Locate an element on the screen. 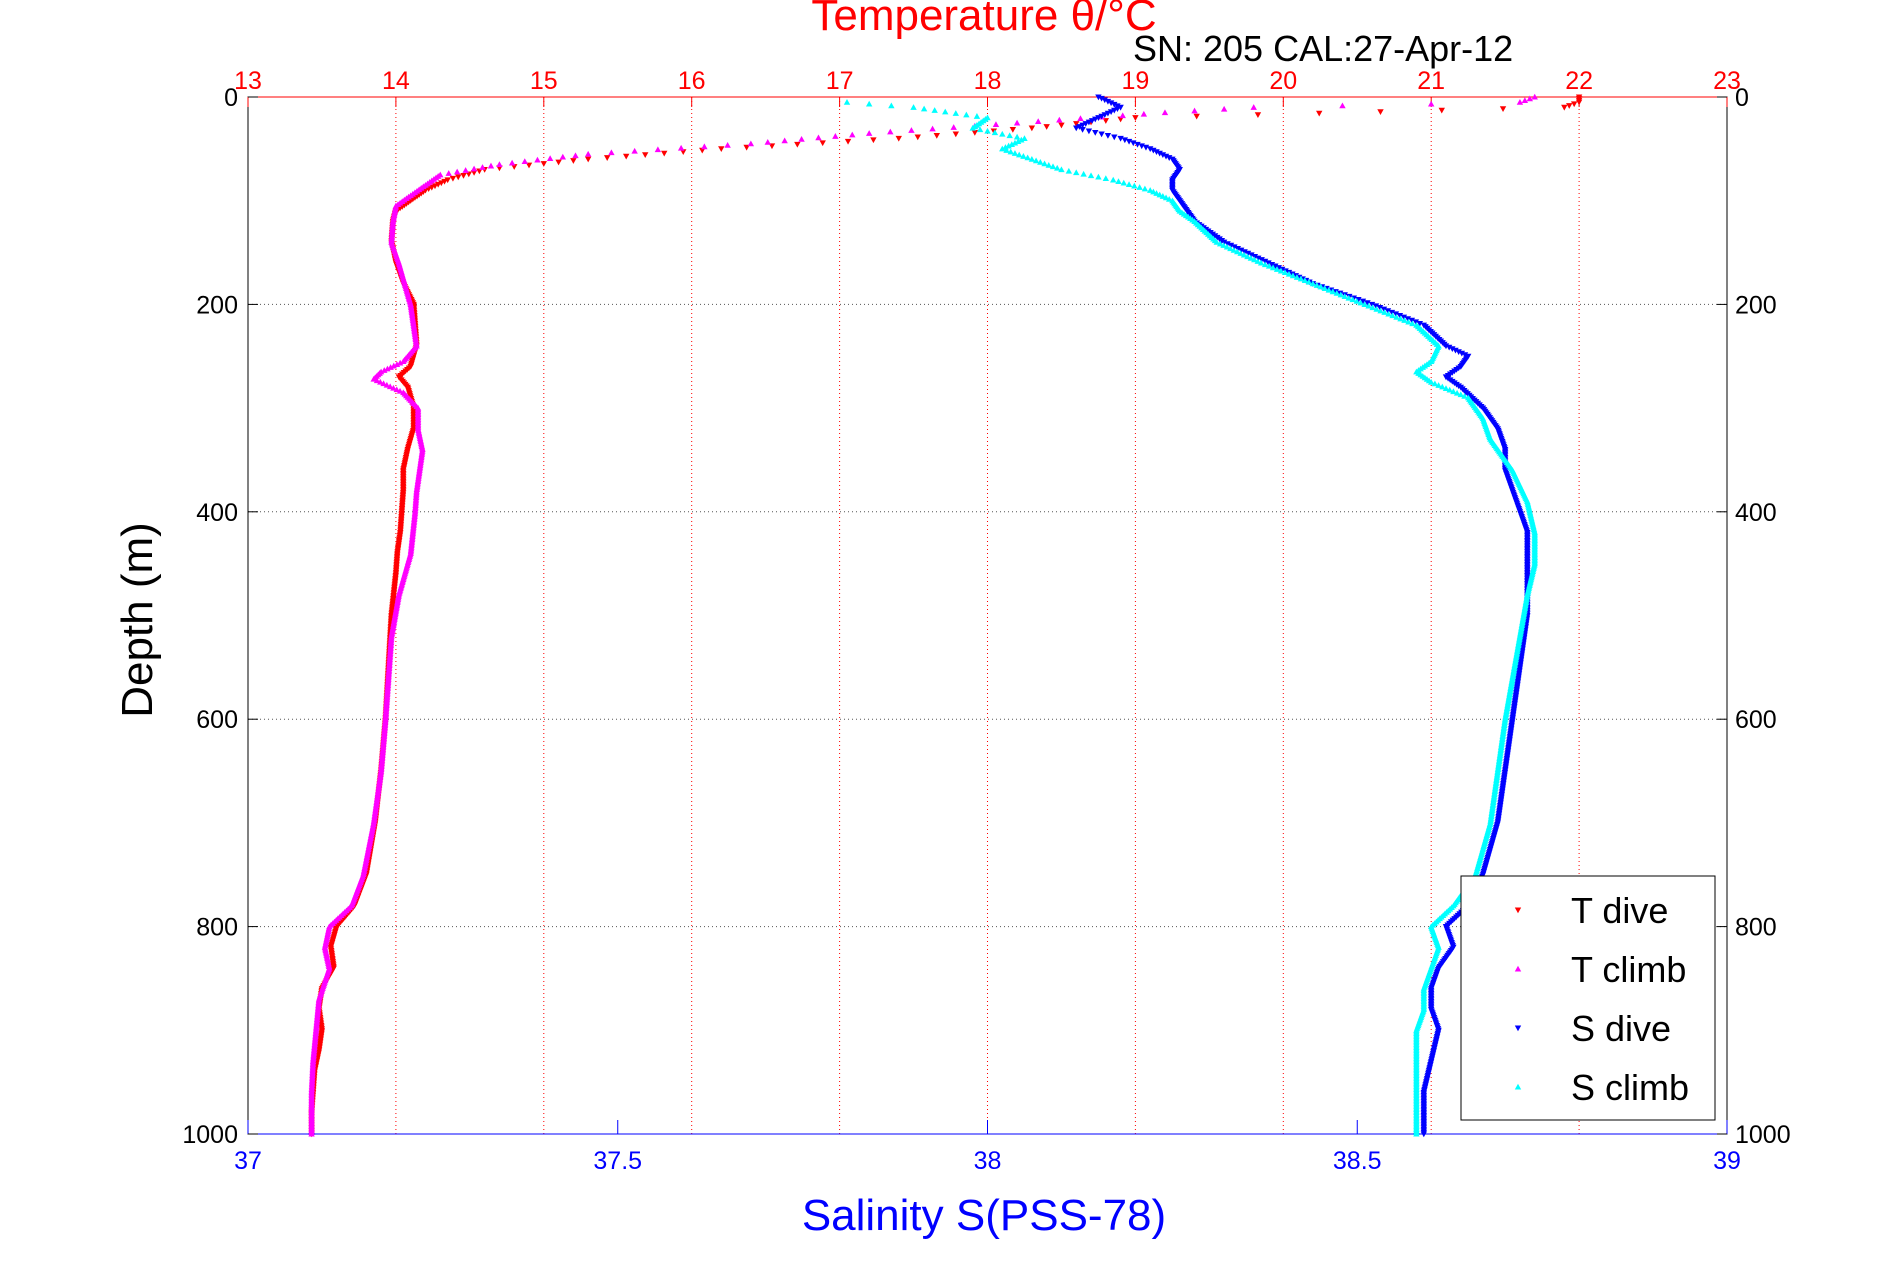 This screenshot has height=1267, width=1891. legend-marker-s-climb is located at coordinates (1518, 1086).